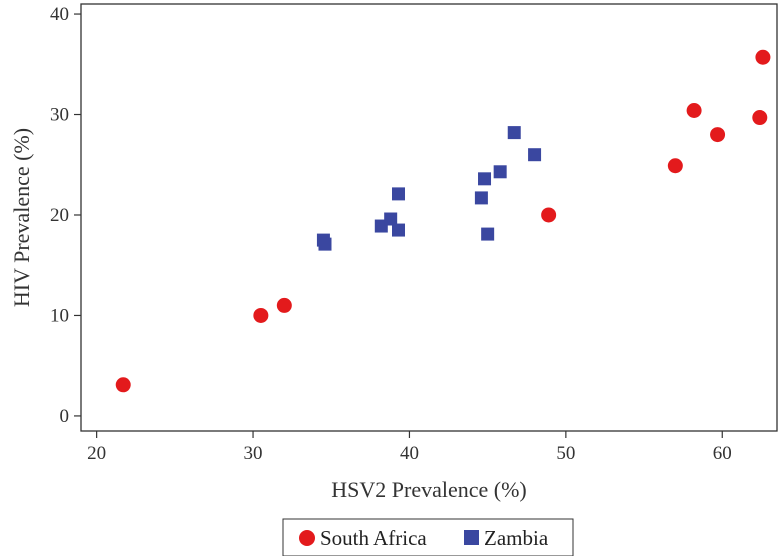  I want to click on y-tick-label: 30, so click(59, 115).